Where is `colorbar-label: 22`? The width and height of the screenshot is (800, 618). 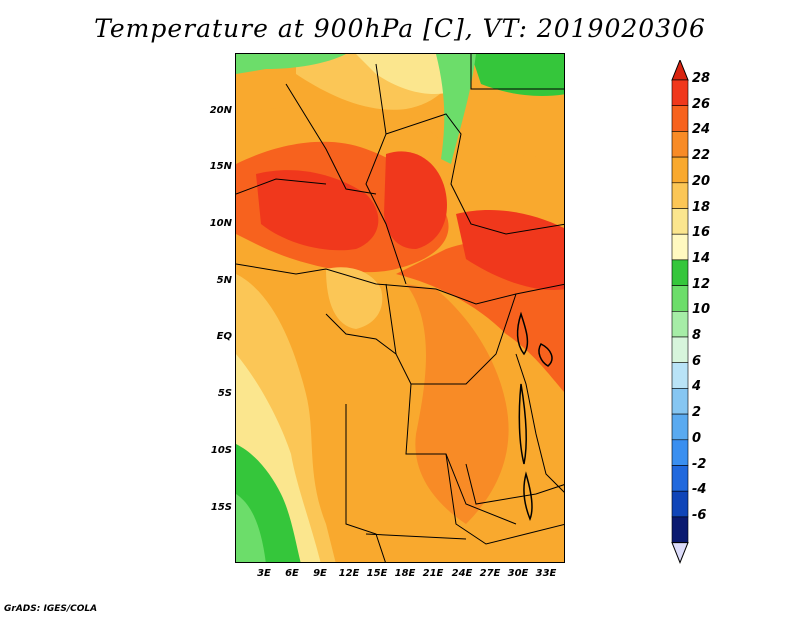
colorbar-label: 22 is located at coordinates (701, 156).